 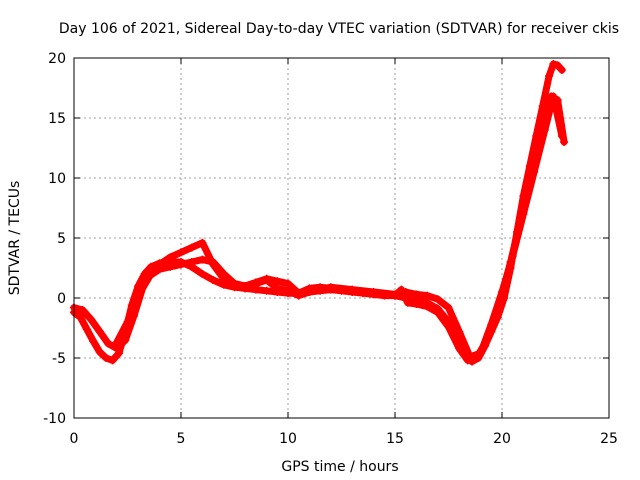 What do you see at coordinates (395, 439) in the screenshot?
I see `x-tick-label: 15` at bounding box center [395, 439].